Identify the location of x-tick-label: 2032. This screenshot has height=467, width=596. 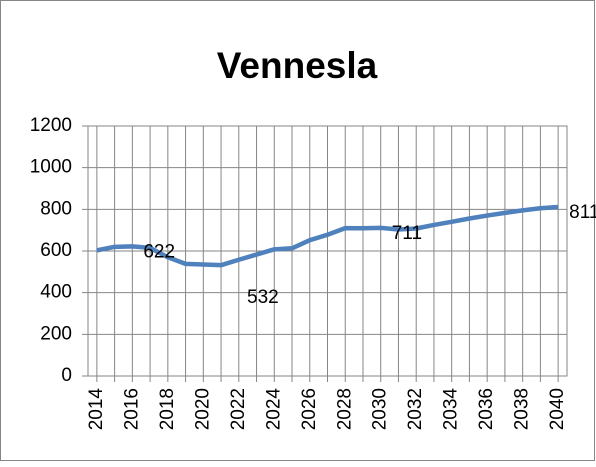
(415, 409).